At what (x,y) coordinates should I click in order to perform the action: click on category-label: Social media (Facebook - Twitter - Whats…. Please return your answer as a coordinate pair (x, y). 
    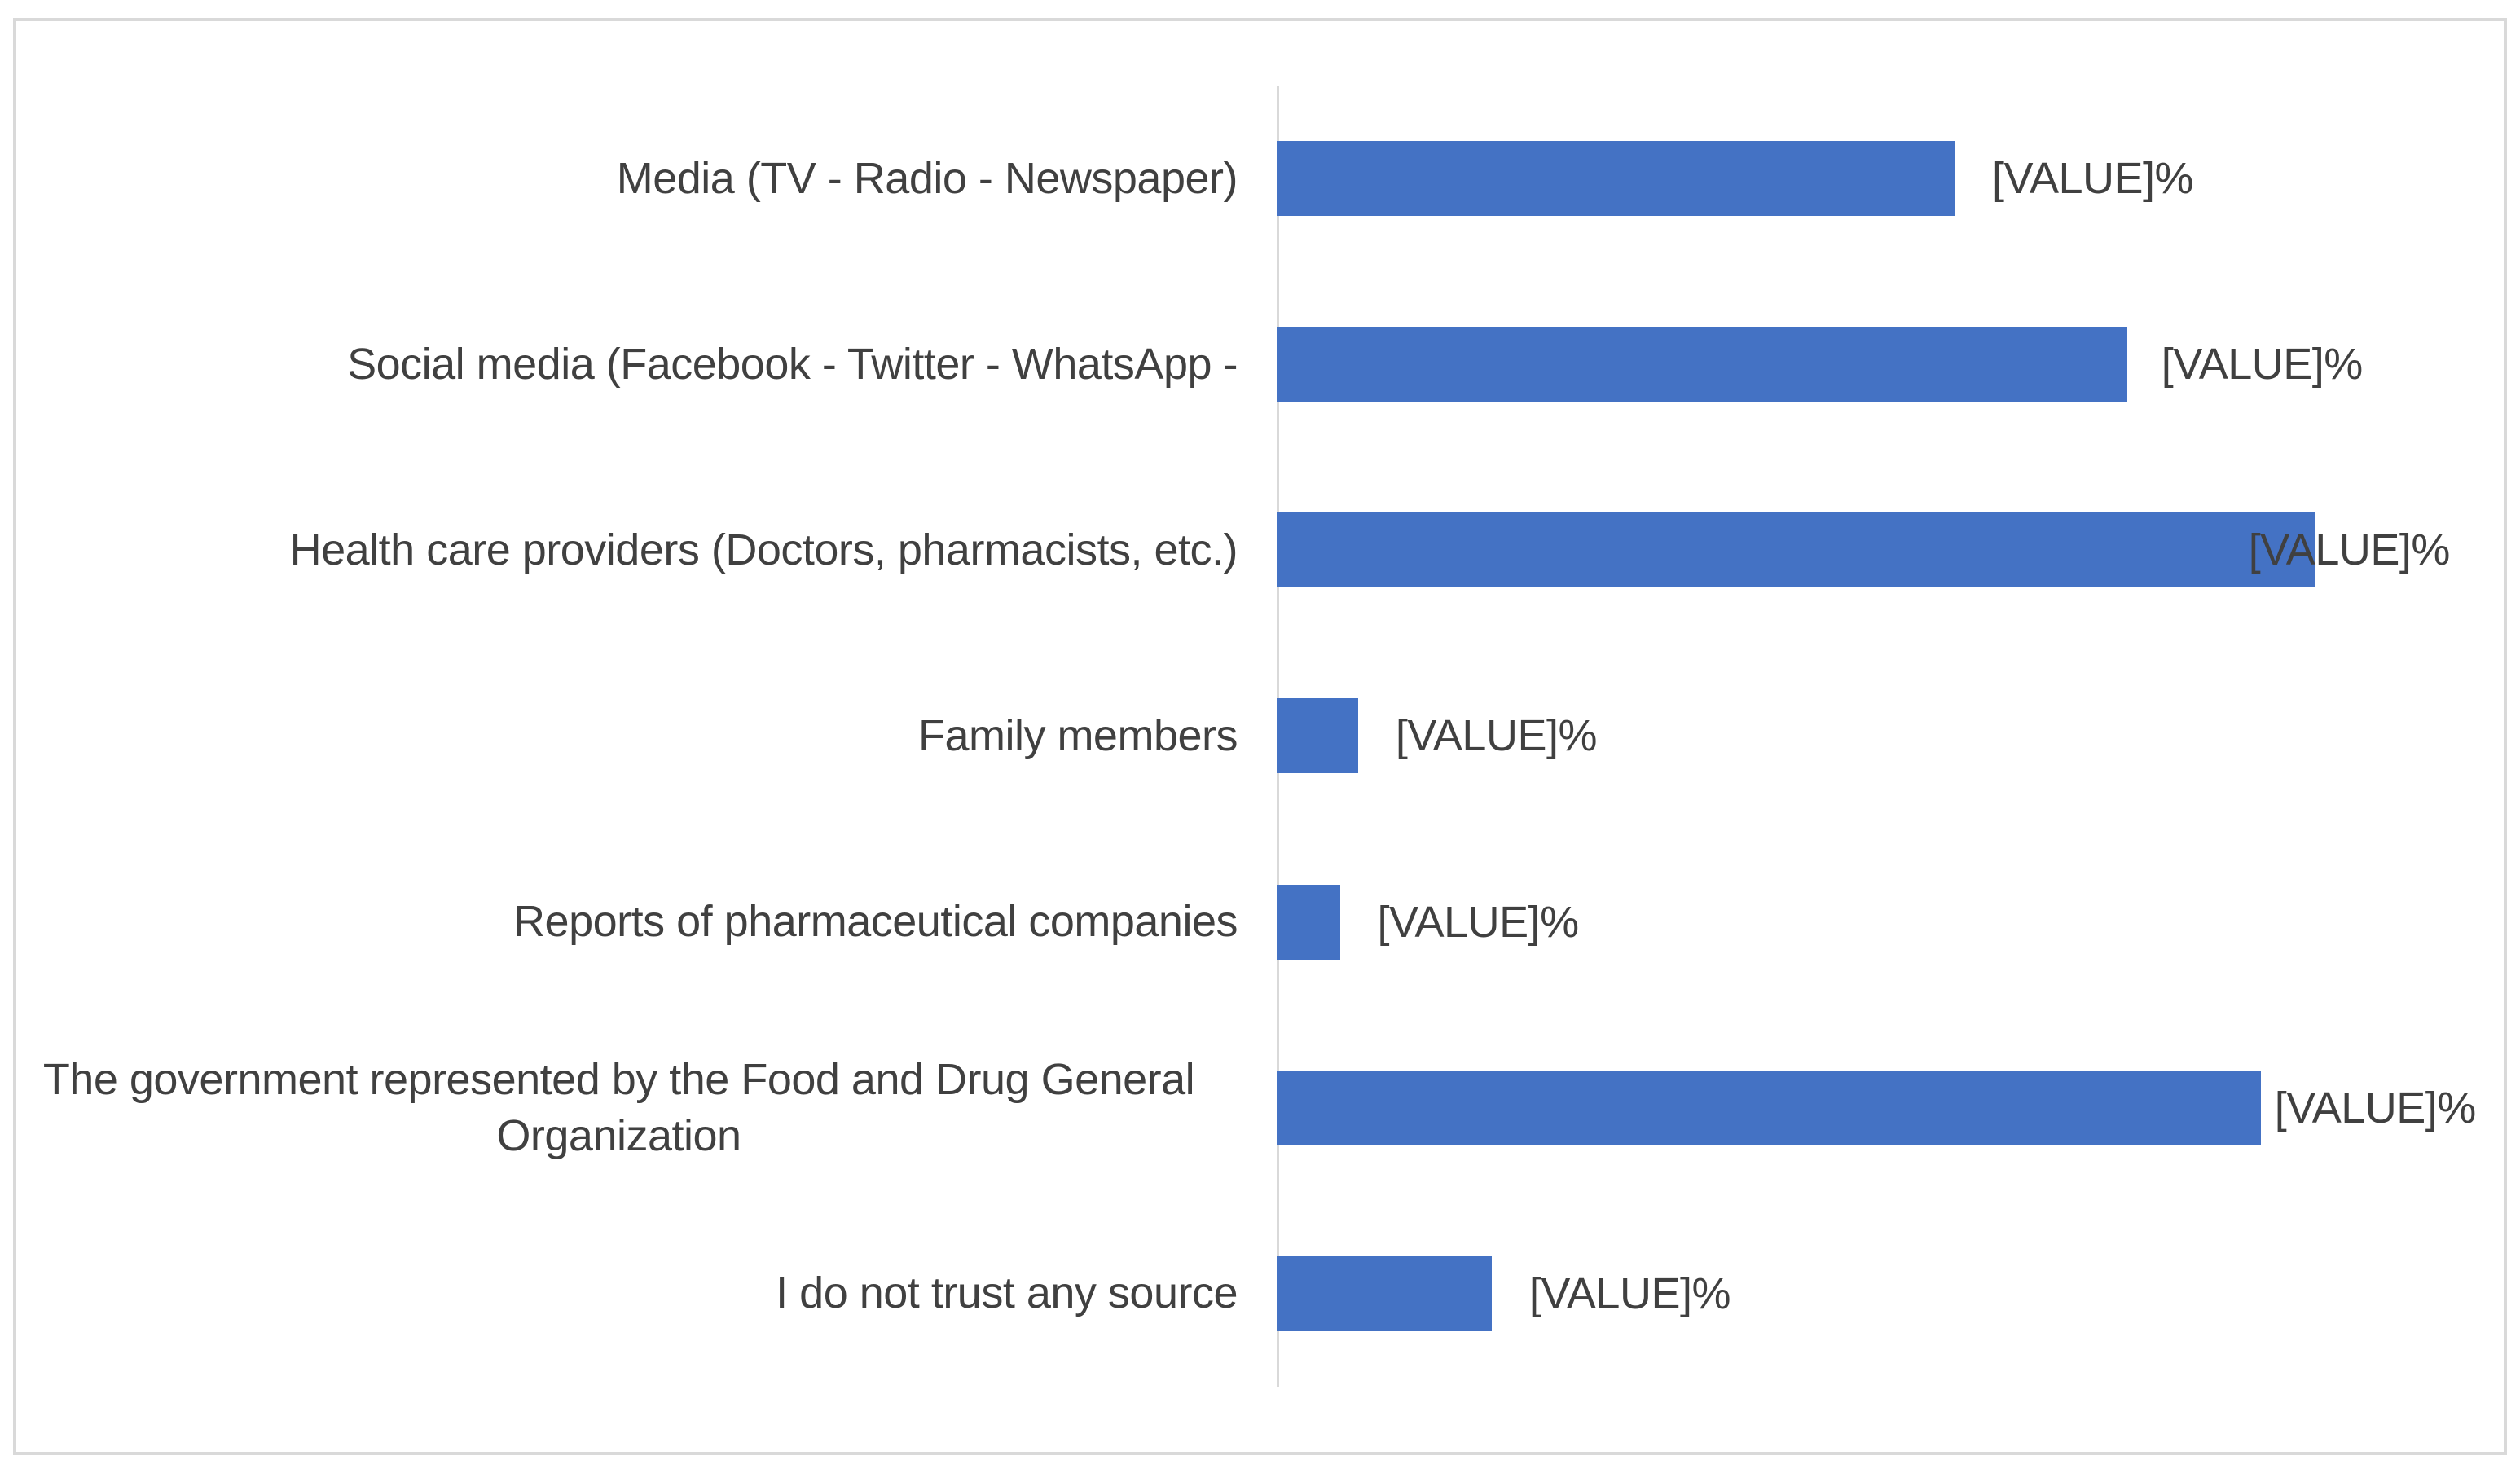
    Looking at the image, I should click on (792, 364).